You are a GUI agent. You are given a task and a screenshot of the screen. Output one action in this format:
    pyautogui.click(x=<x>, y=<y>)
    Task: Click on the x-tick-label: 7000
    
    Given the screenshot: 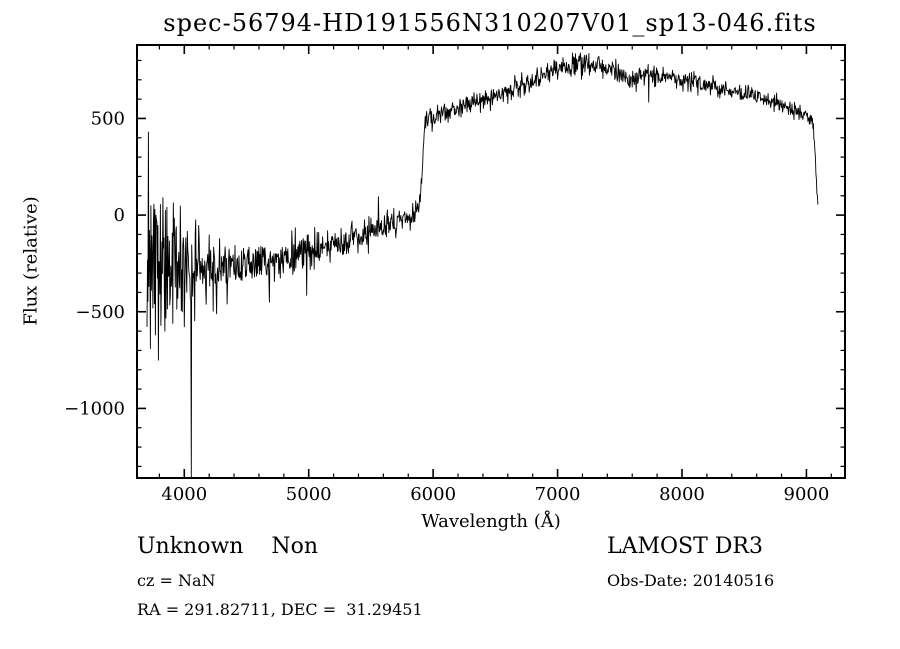 What is the action you would take?
    pyautogui.click(x=558, y=494)
    